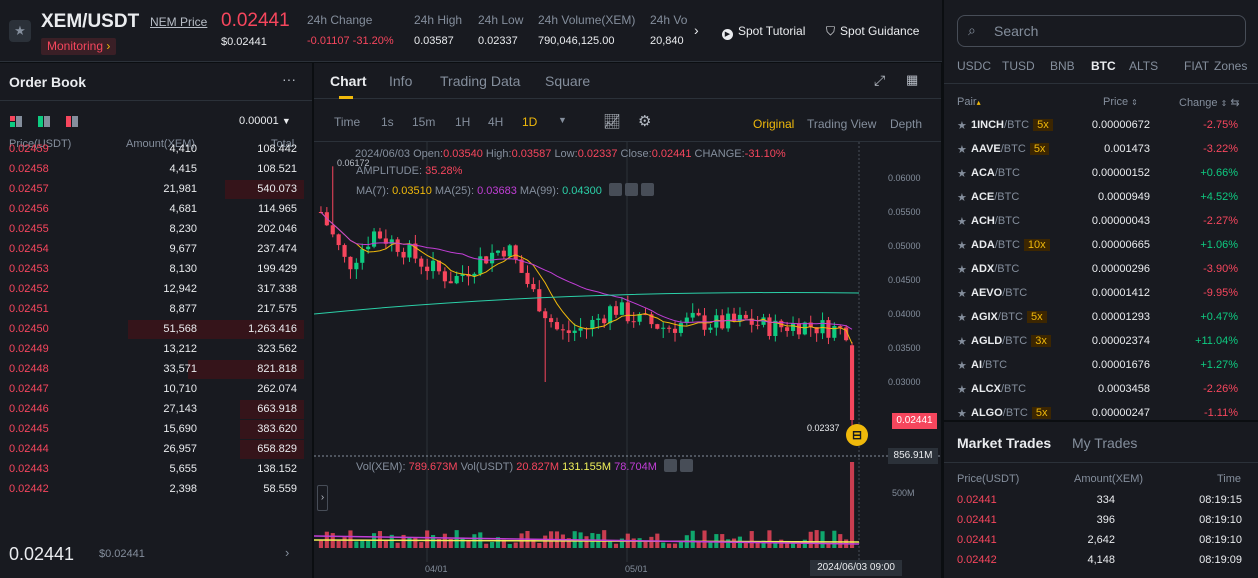  What do you see at coordinates (880, 80) in the screenshot?
I see `fullscreen-icon: ⤢` at bounding box center [880, 80].